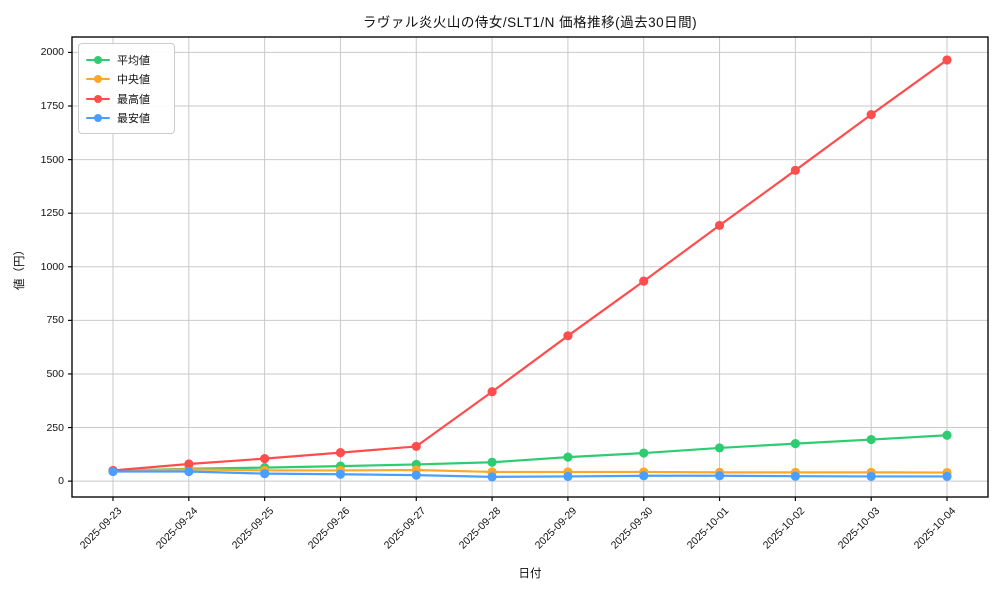  What do you see at coordinates (61, 481) in the screenshot?
I see `y-tick-label: 0` at bounding box center [61, 481].